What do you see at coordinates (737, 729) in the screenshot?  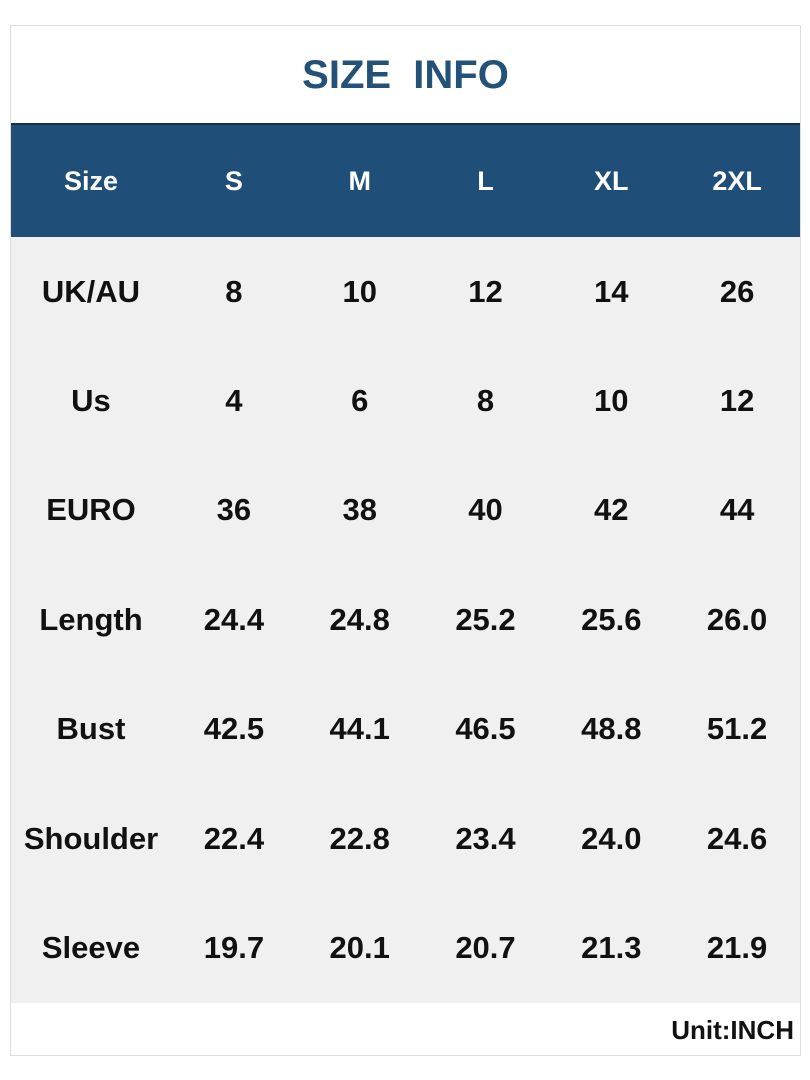 I see `table-cell: 51.2` at bounding box center [737, 729].